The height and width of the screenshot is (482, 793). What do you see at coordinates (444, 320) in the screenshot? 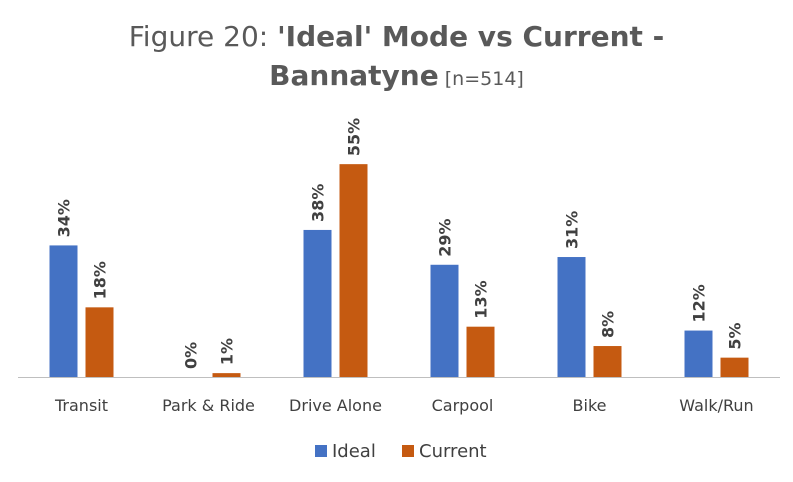
I see `bar-ideal-carpool` at bounding box center [444, 320].